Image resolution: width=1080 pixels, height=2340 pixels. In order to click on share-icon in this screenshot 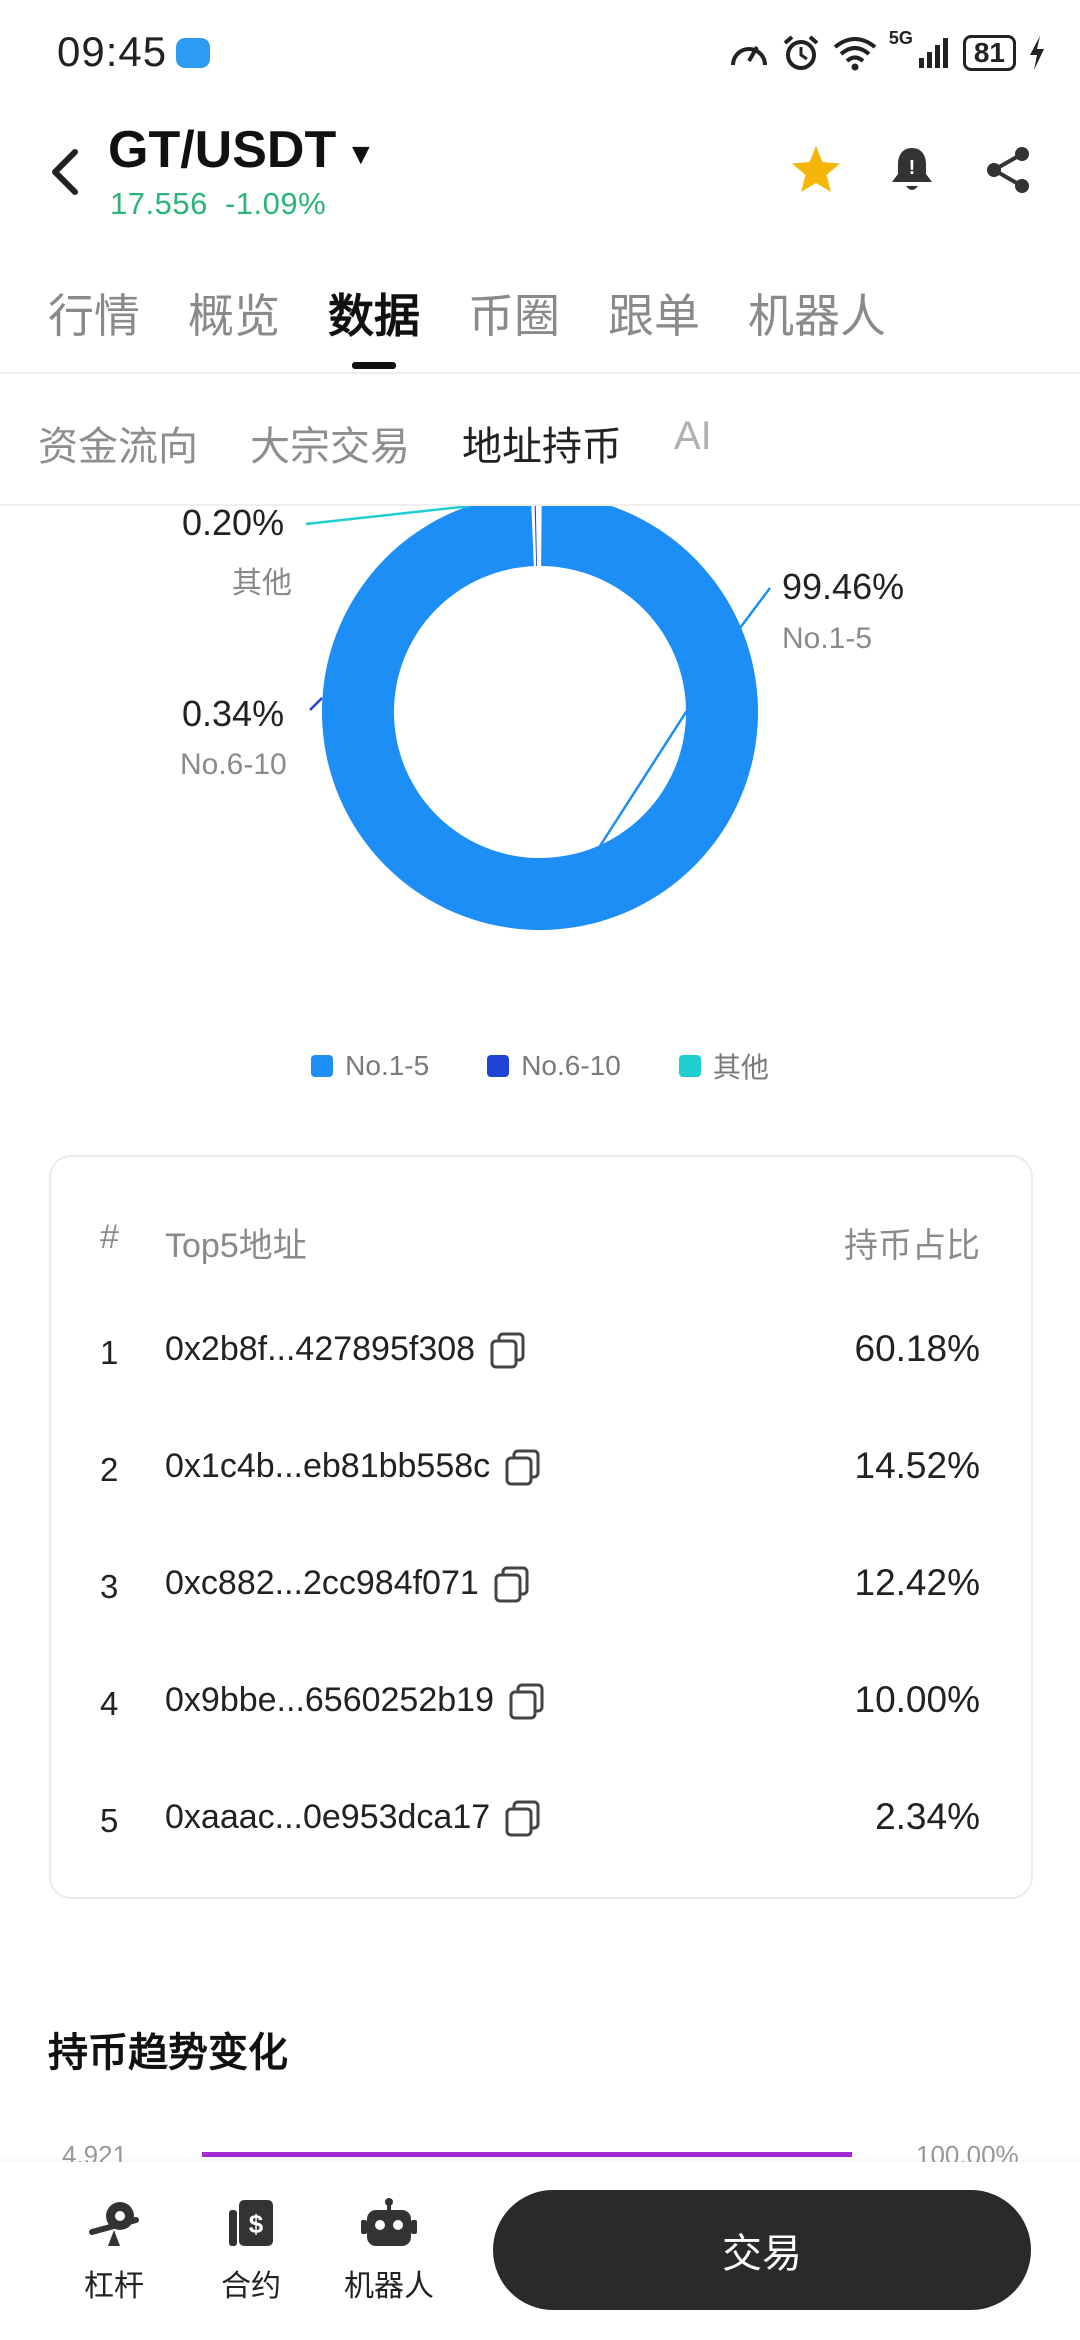, I will do `click(1008, 170)`.